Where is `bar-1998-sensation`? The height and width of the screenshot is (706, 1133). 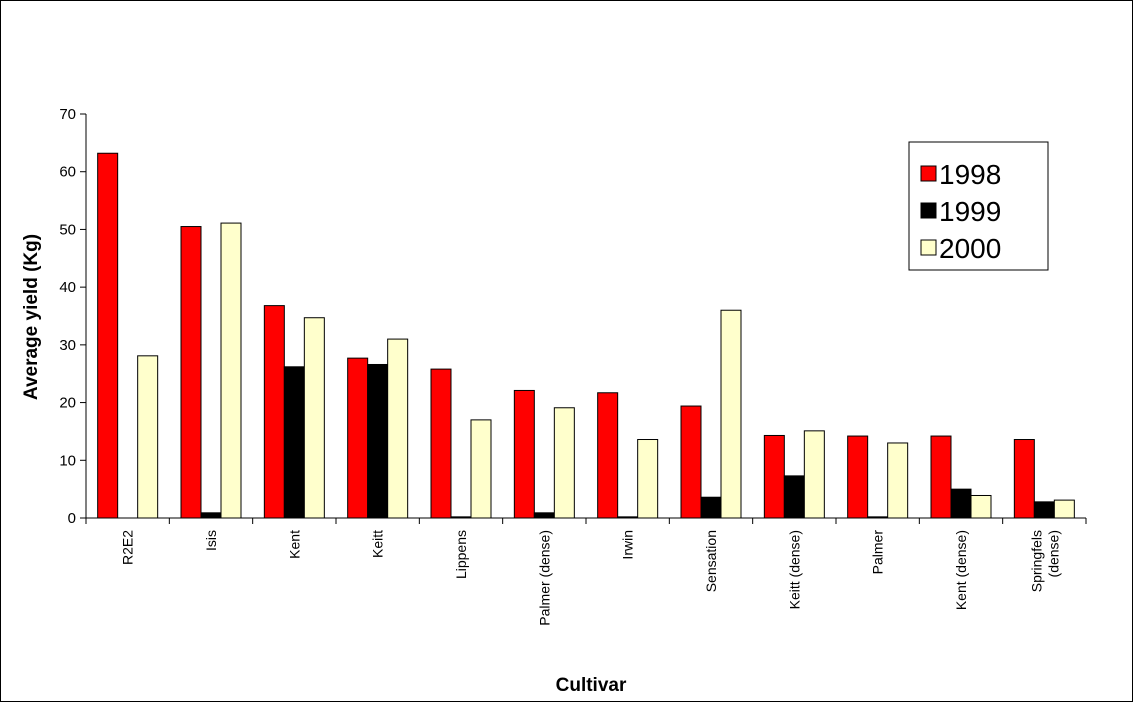 bar-1998-sensation is located at coordinates (691, 462).